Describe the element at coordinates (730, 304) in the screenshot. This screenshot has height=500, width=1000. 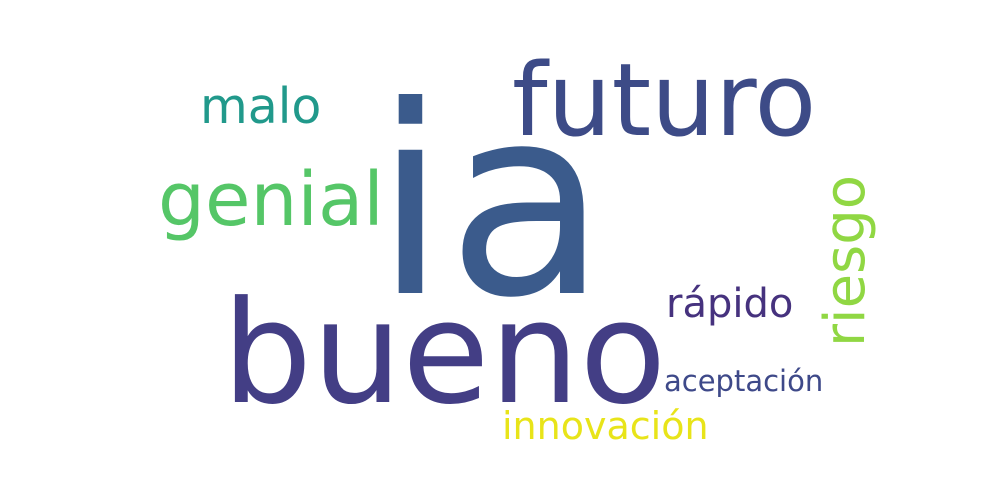
I see `word-rapido: rápido` at that location.